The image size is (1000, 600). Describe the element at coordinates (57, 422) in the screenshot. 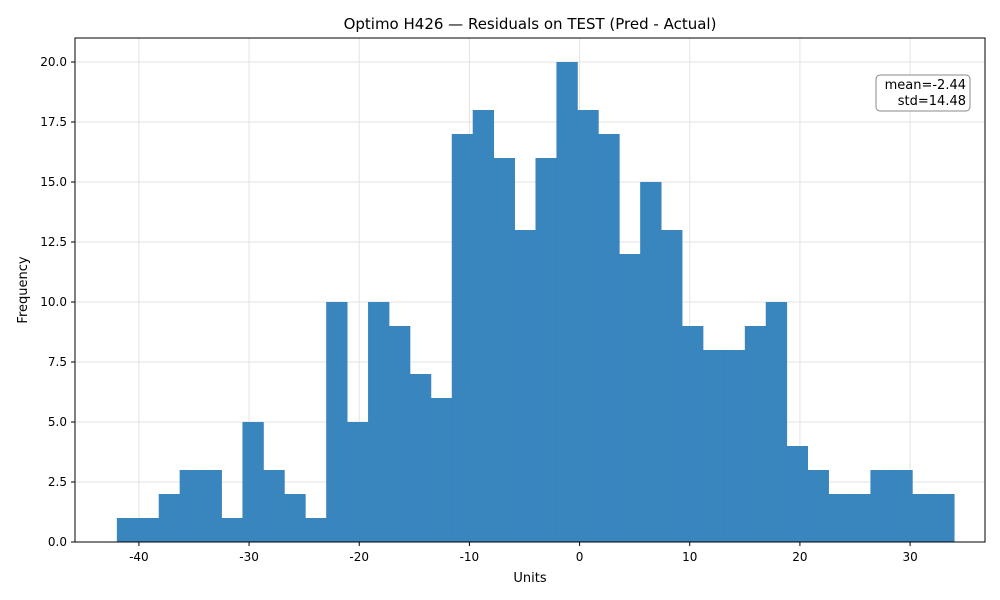

I see `y-tick-label: 5.0` at that location.